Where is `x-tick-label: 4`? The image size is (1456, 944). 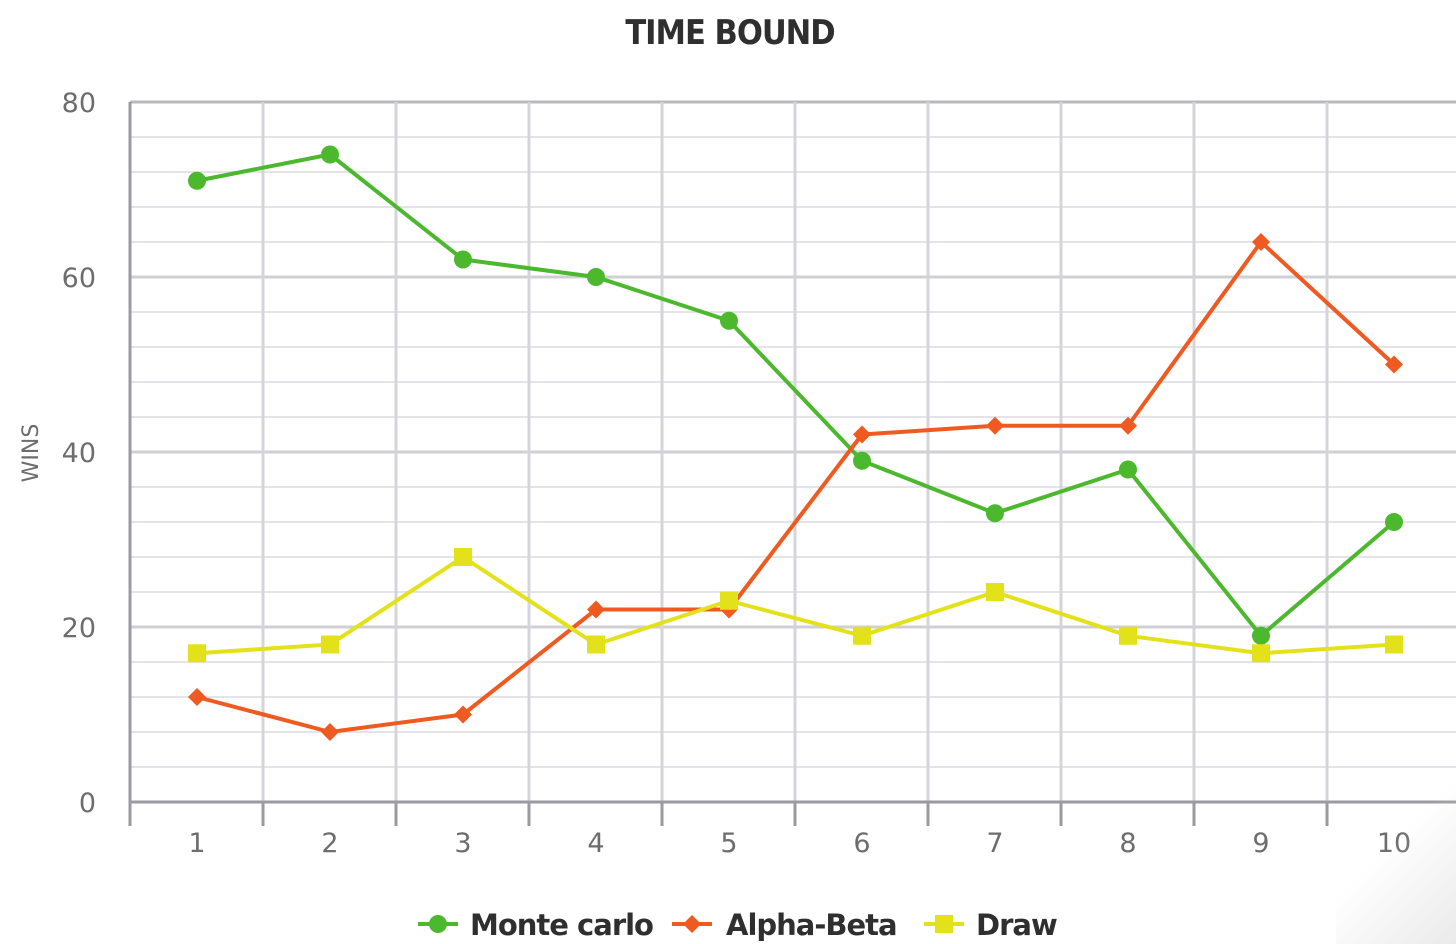 x-tick-label: 4 is located at coordinates (595, 843).